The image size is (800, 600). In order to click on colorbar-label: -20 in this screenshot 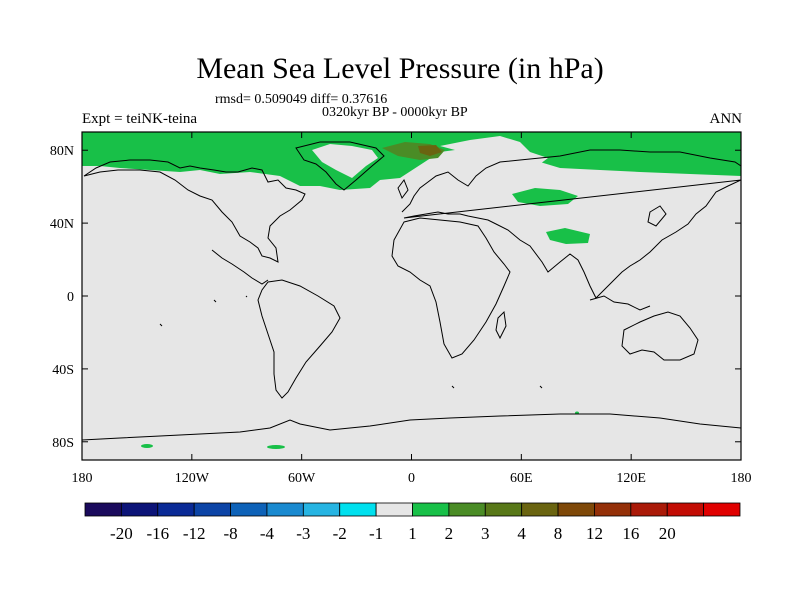, I will do `click(121, 533)`.